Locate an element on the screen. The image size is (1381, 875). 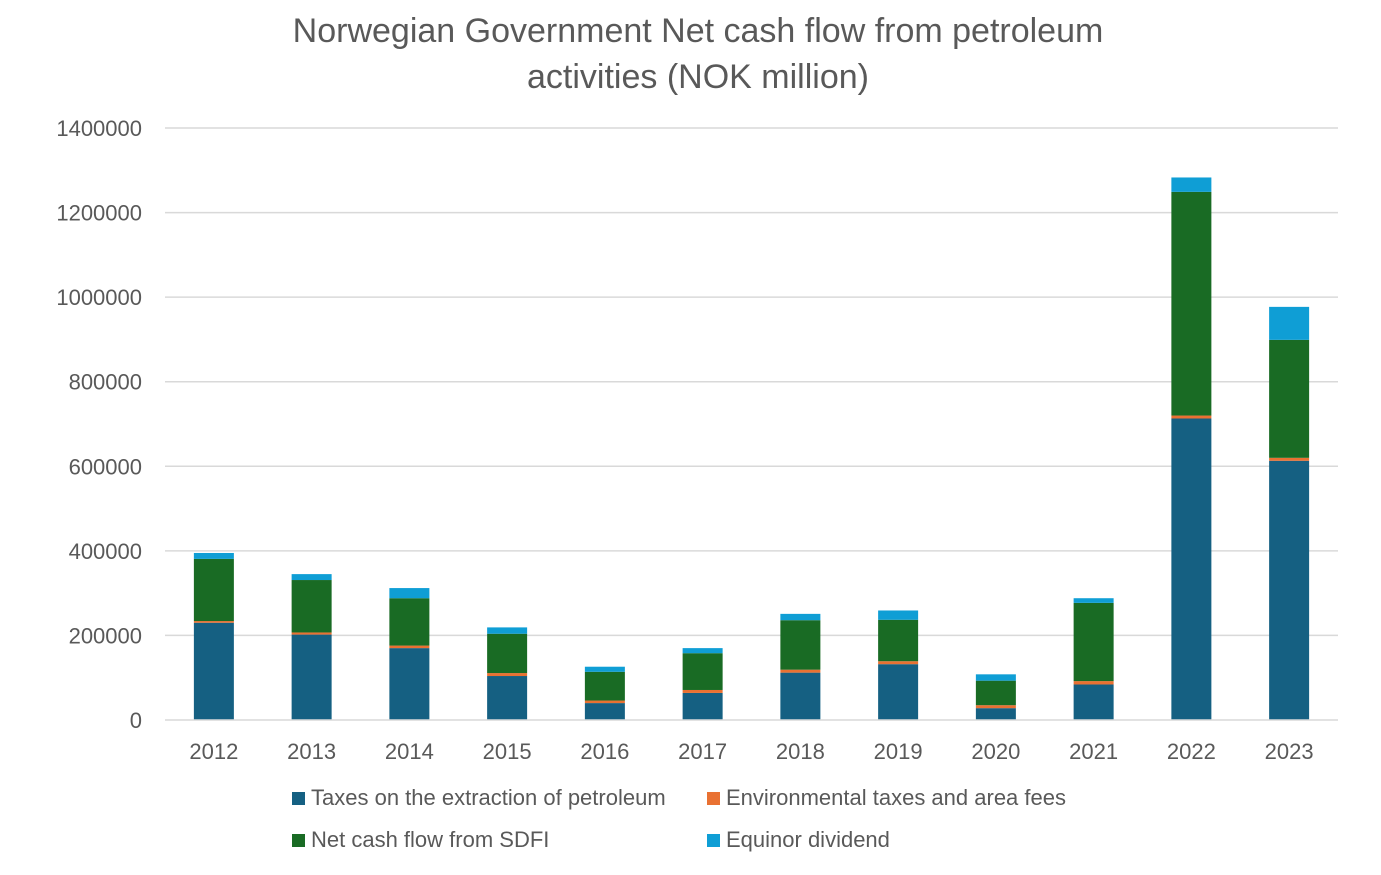
x-tick-label: 2021 is located at coordinates (1093, 751).